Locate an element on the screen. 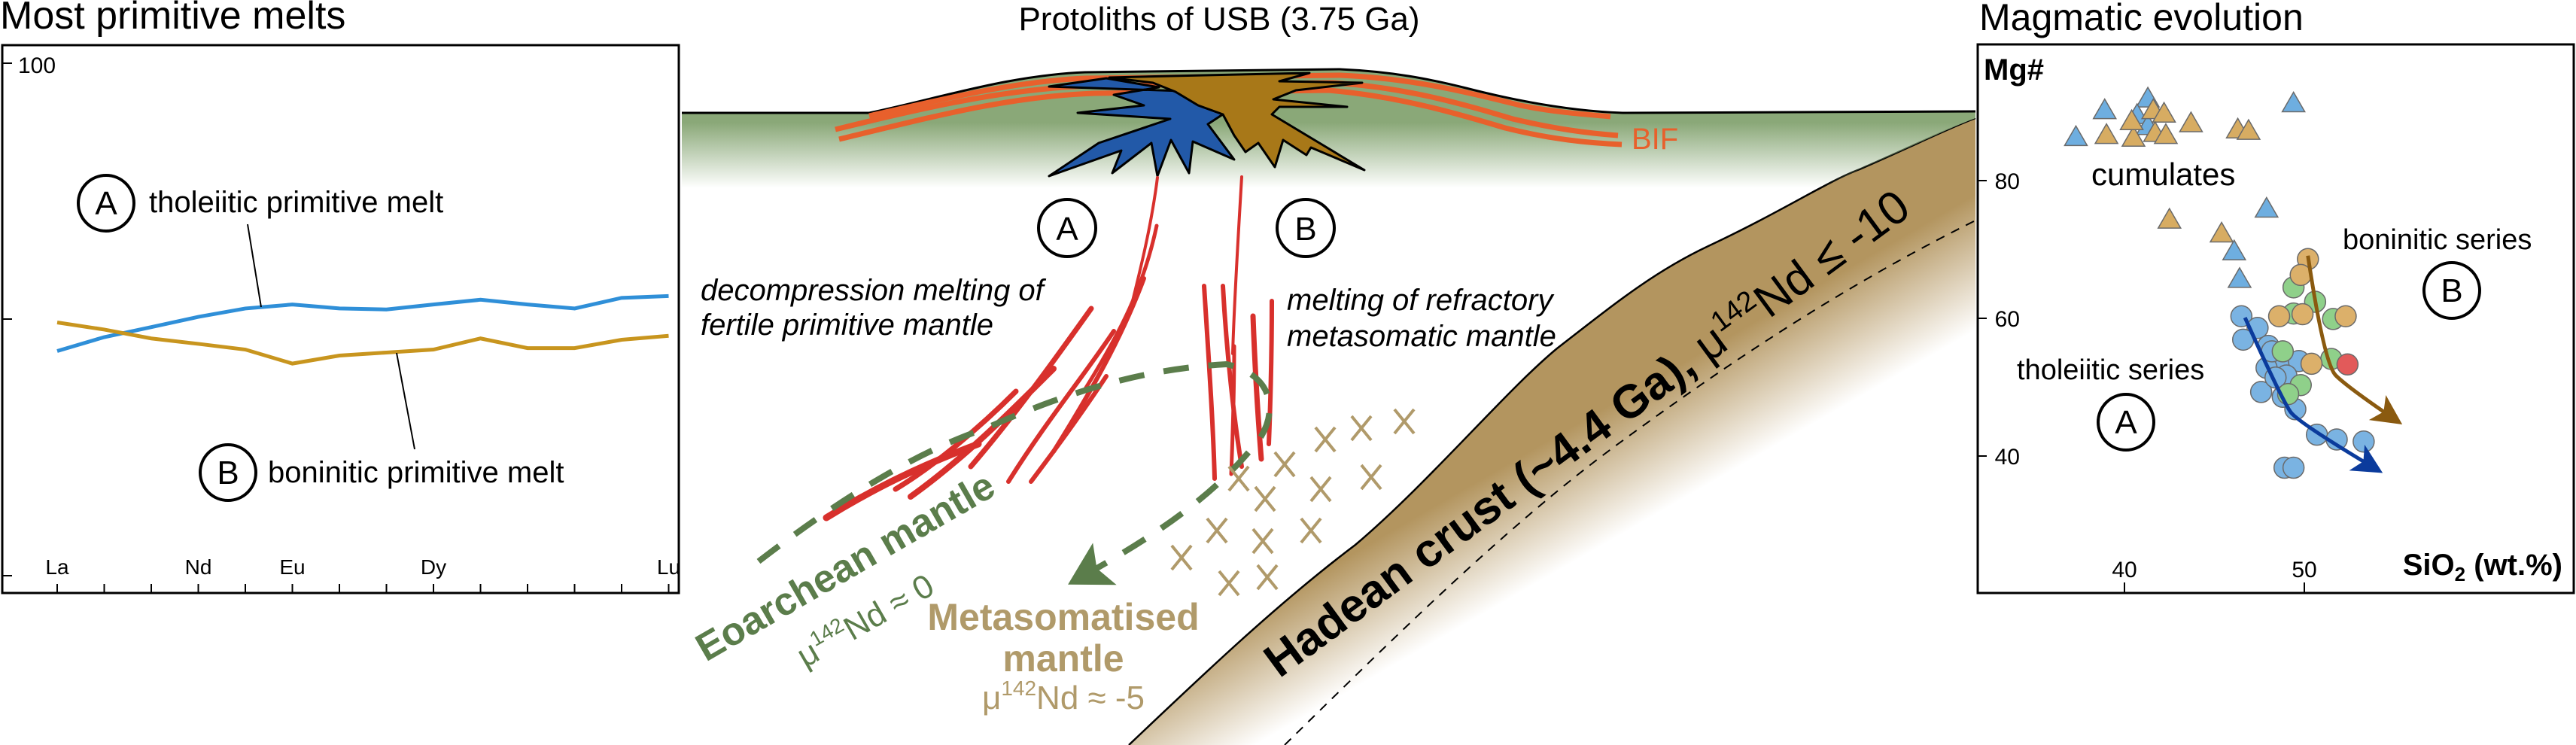 The image size is (2576, 745). left-title: Most primitive melts is located at coordinates (172, 19).